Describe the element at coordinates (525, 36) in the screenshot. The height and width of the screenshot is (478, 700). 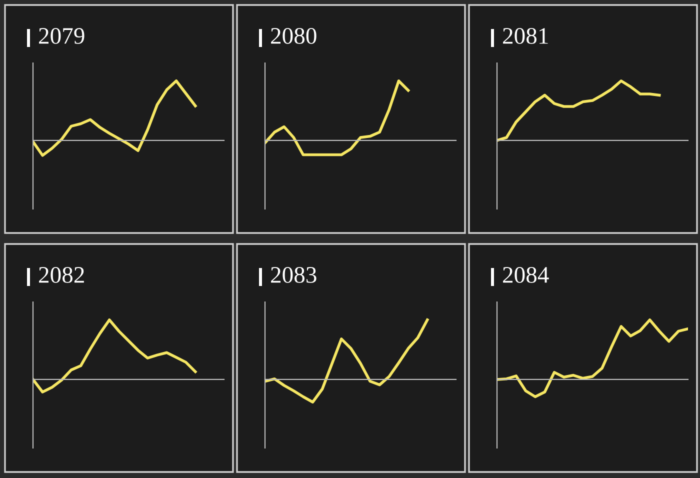
I see `chart-title: 2081` at that location.